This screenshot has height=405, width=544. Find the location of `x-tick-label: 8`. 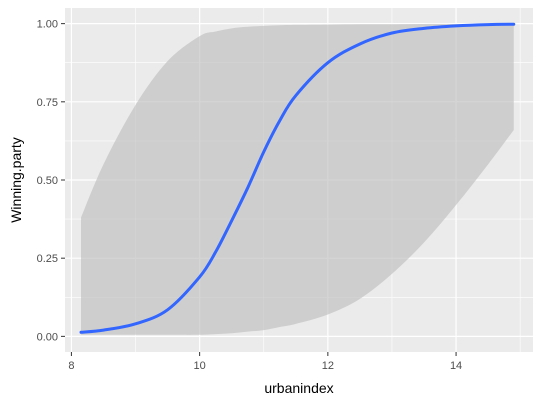

x-tick-label: 8 is located at coordinates (71, 366).